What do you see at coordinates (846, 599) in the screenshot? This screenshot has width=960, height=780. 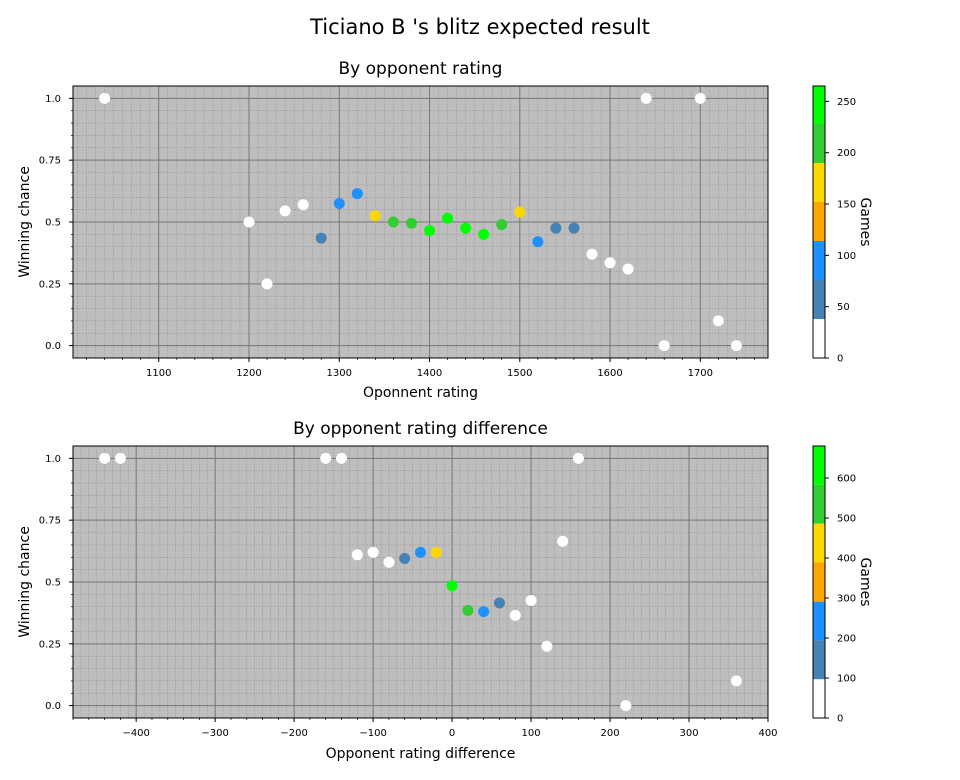 I see `colorbar-tick-label: 300` at bounding box center [846, 599].